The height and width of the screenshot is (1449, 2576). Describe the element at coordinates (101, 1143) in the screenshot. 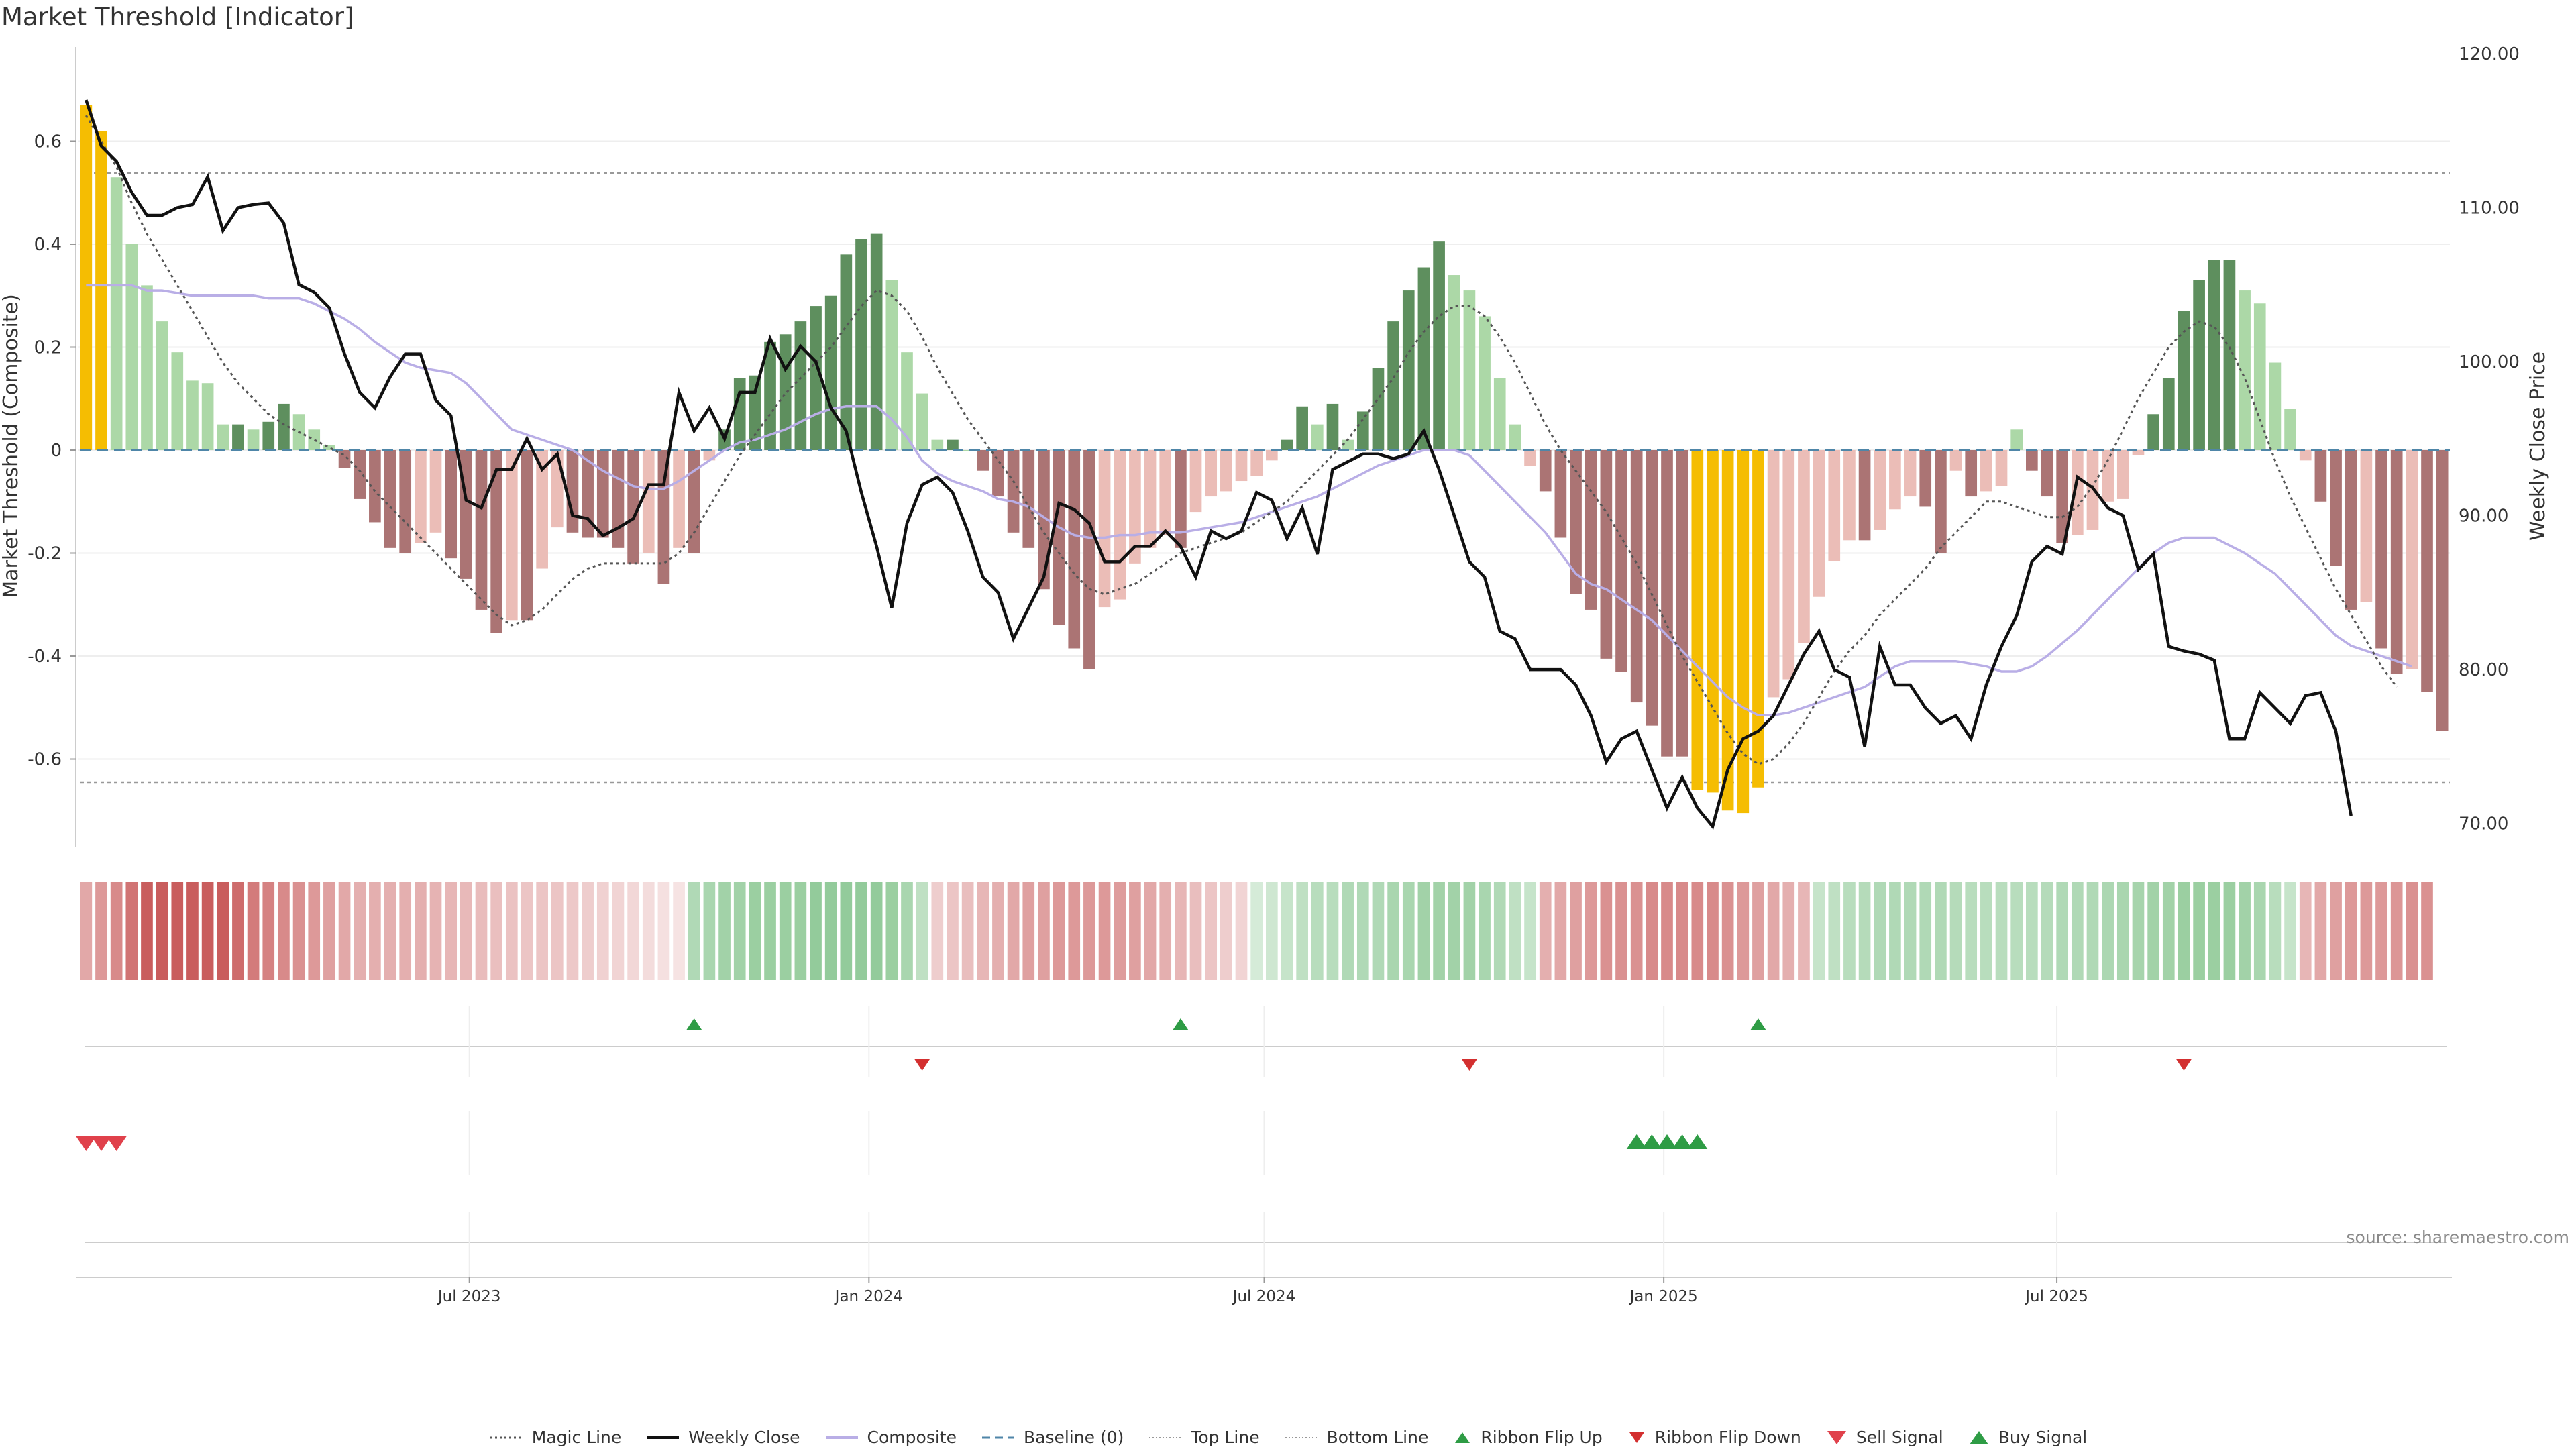

I see `sell-signal-marker` at that location.